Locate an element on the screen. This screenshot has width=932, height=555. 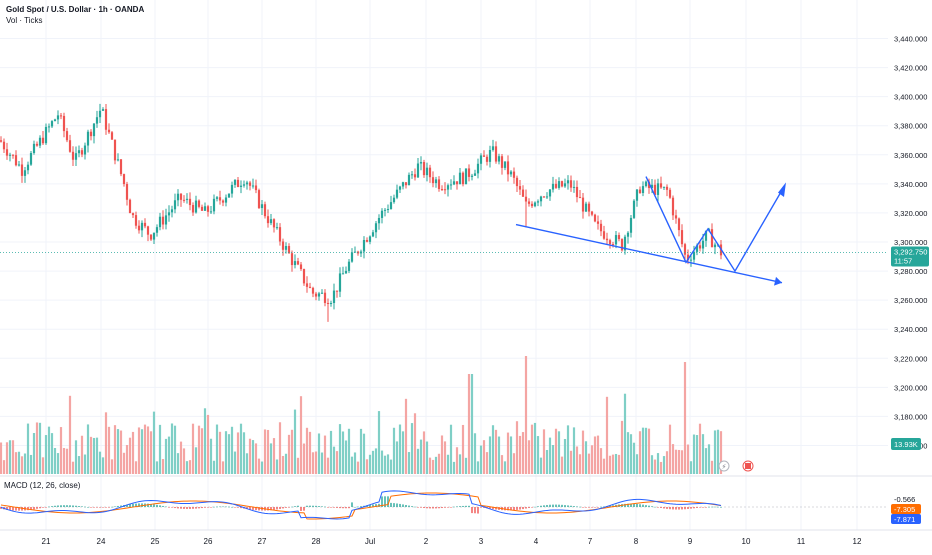
macd-value-tag is located at coordinates (906, 509).